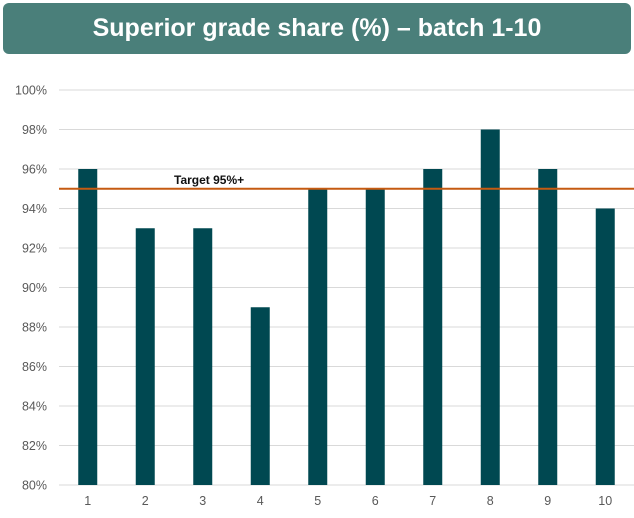  What do you see at coordinates (605, 501) in the screenshot?
I see `x-tick-label: 10` at bounding box center [605, 501].